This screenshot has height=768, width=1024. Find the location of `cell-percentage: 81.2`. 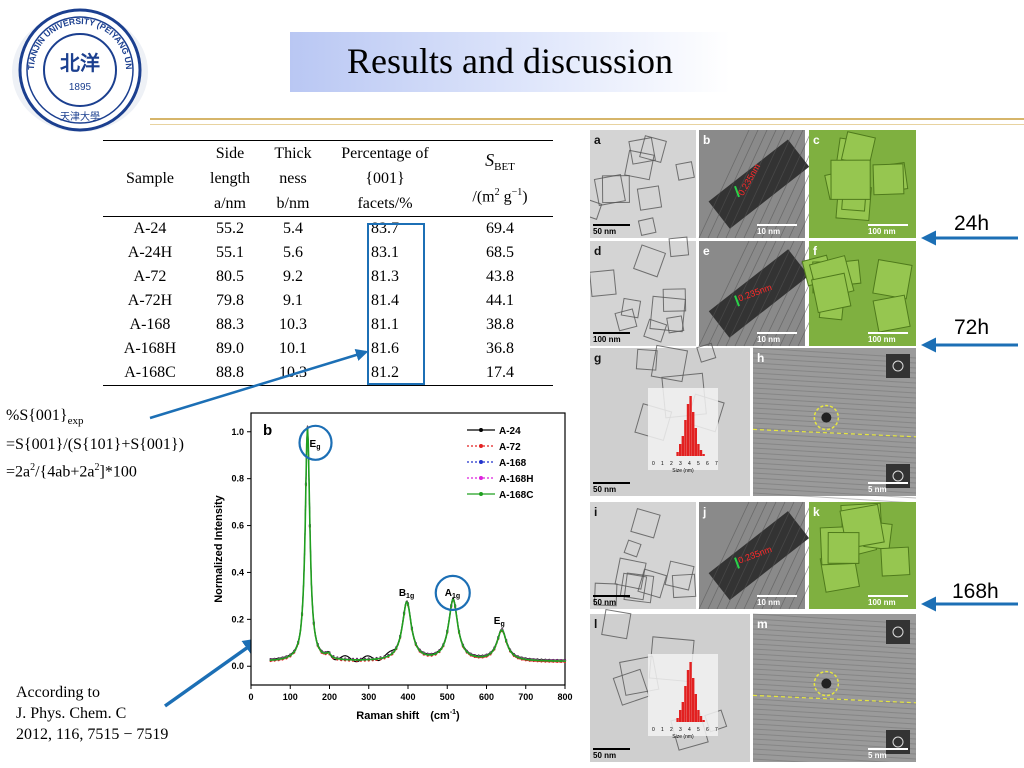

cell-percentage: 81.2 is located at coordinates (385, 372).